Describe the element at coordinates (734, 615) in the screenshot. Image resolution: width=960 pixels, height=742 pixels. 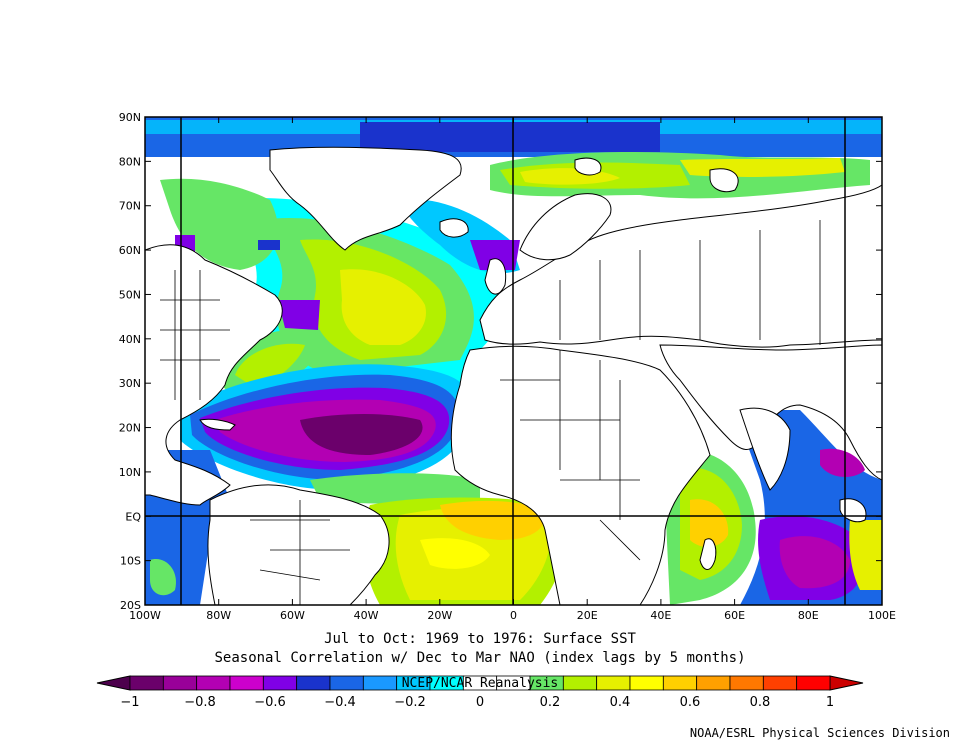
I see `lon-label: 60E` at that location.